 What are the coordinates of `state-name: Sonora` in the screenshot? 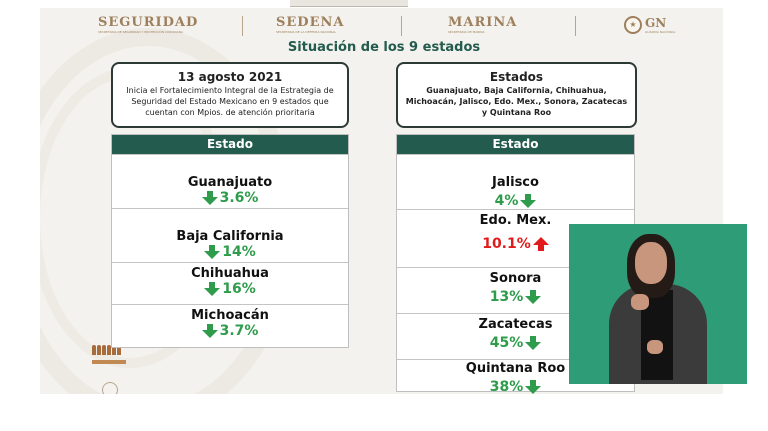 It's located at (515, 278).